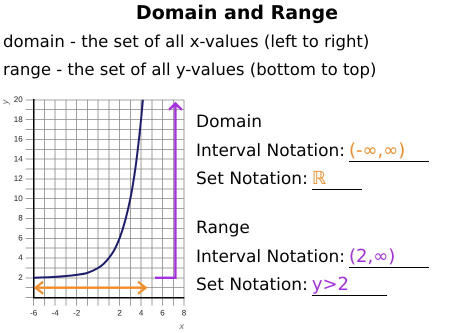 The image size is (474, 333). What do you see at coordinates (163, 313) in the screenshot?
I see `x-tick-label: 6` at bounding box center [163, 313].